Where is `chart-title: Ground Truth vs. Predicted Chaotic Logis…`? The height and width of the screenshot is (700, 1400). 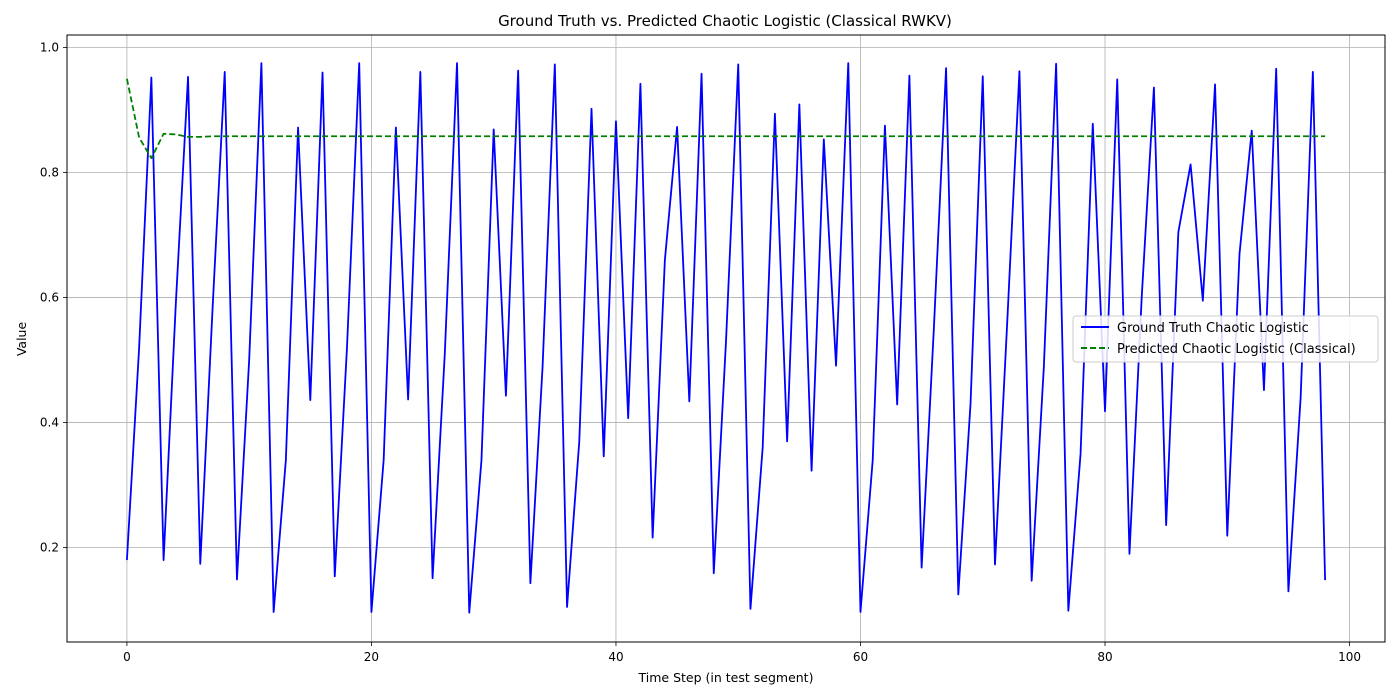 chart-title: Ground Truth vs. Predicted Chaotic Logis… is located at coordinates (725, 21).